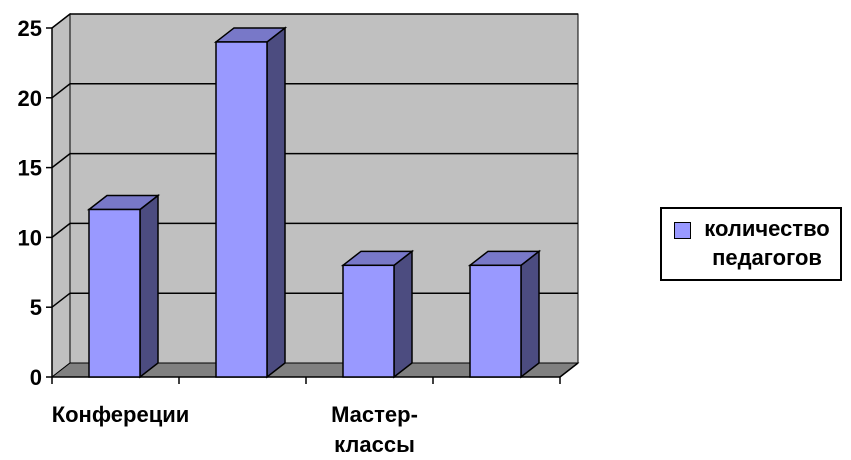 This screenshot has width=851, height=460. What do you see at coordinates (30, 203) in the screenshot?
I see `y-tick-labels: 0 5 10 15 20 25` at bounding box center [30, 203].